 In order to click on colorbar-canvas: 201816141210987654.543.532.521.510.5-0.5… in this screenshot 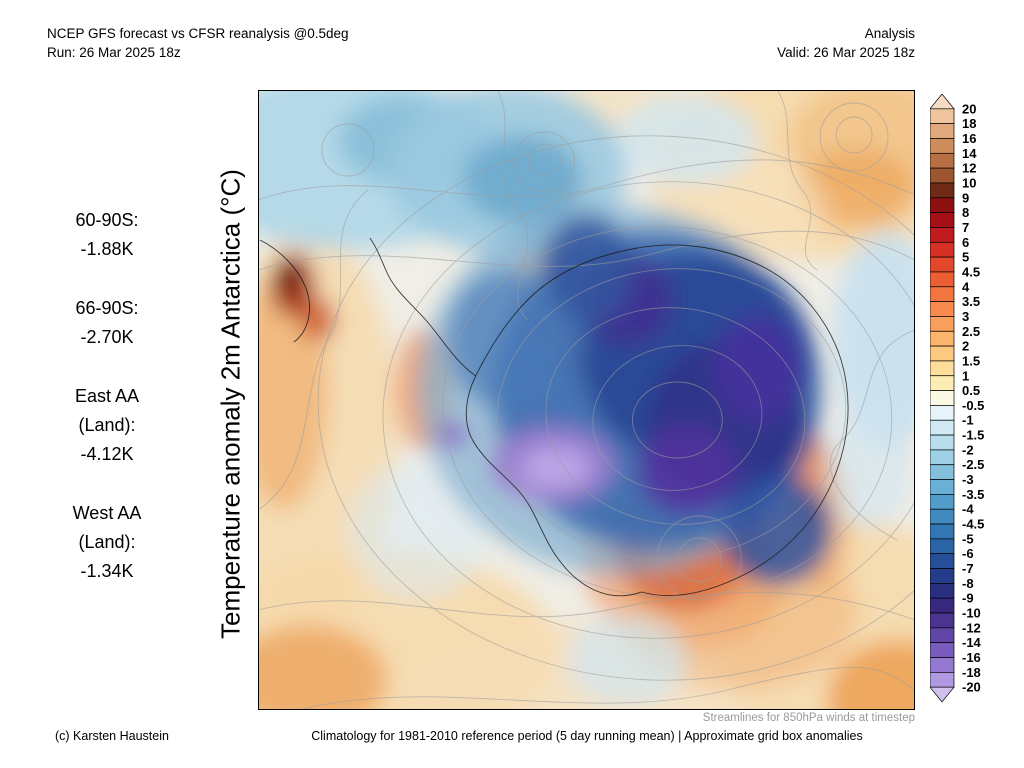, I will do `click(956, 398)`.